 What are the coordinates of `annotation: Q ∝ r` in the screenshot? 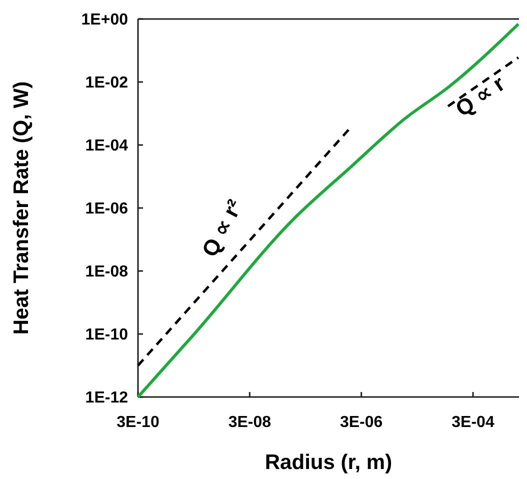 It's located at (480, 96).